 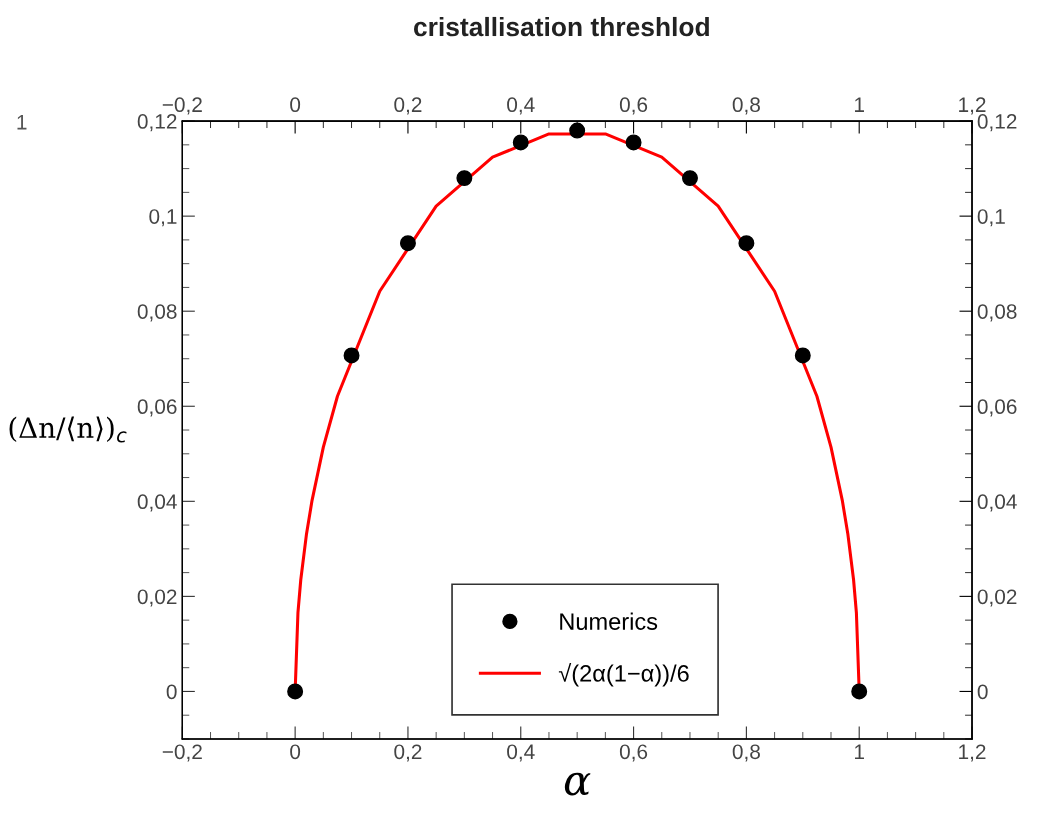 What do you see at coordinates (972, 106) in the screenshot?
I see `x2-tick-label: 1,2` at bounding box center [972, 106].